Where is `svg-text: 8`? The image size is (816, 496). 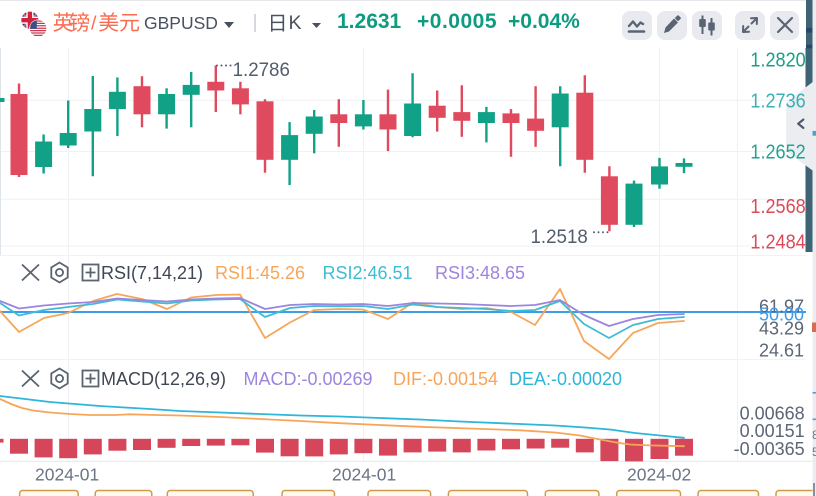
svg-text: 8 is located at coordinates (814, 435).